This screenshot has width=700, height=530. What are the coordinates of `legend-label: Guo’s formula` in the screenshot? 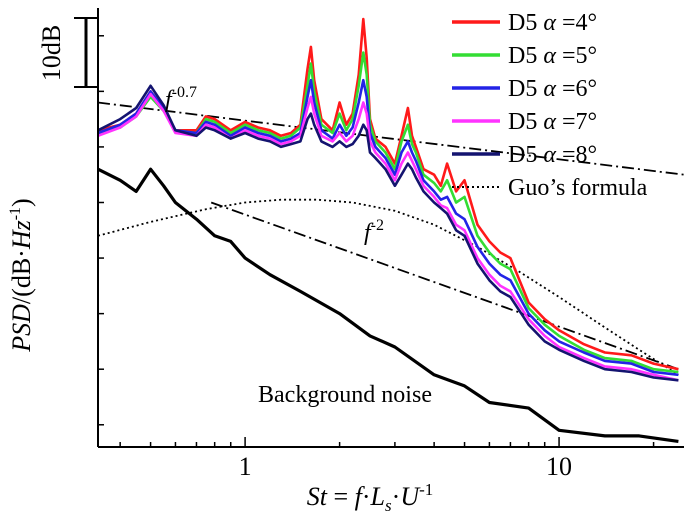 It's located at (578, 188).